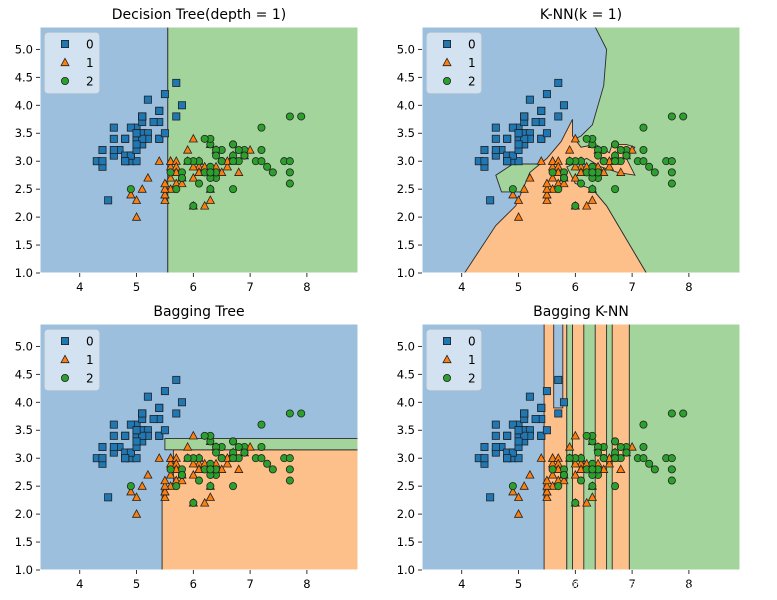 This screenshot has width=777, height=600. What do you see at coordinates (406, 486) in the screenshot?
I see `y-tick-label: 2.5` at bounding box center [406, 486].